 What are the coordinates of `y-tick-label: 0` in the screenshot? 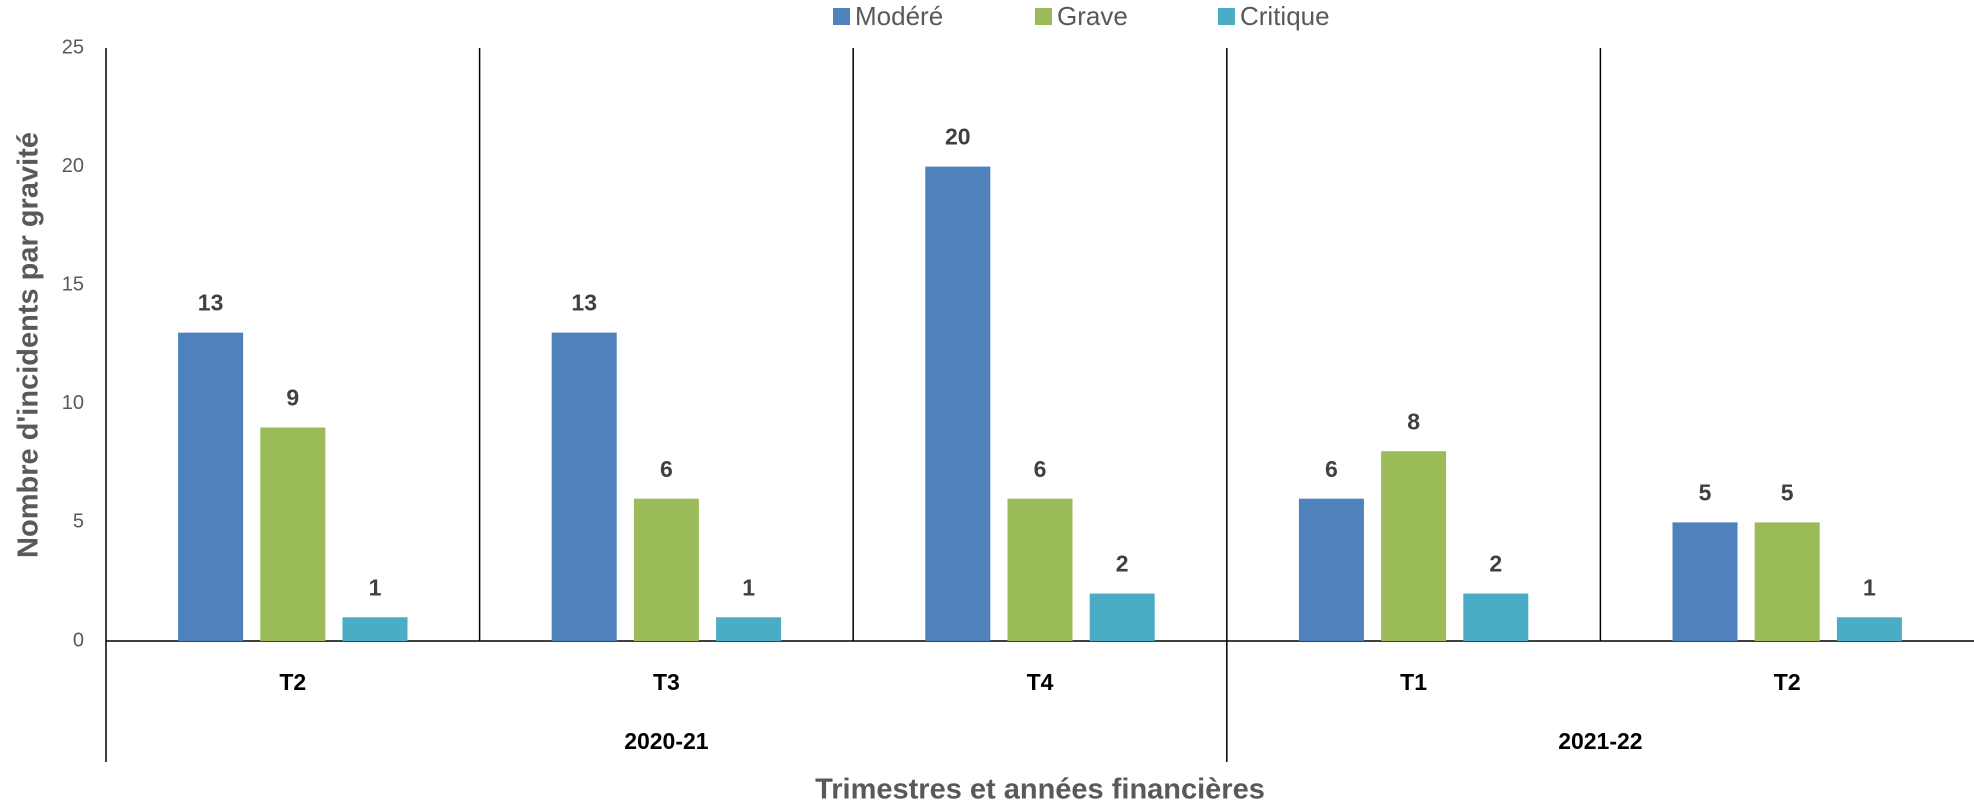 It's located at (78, 640).